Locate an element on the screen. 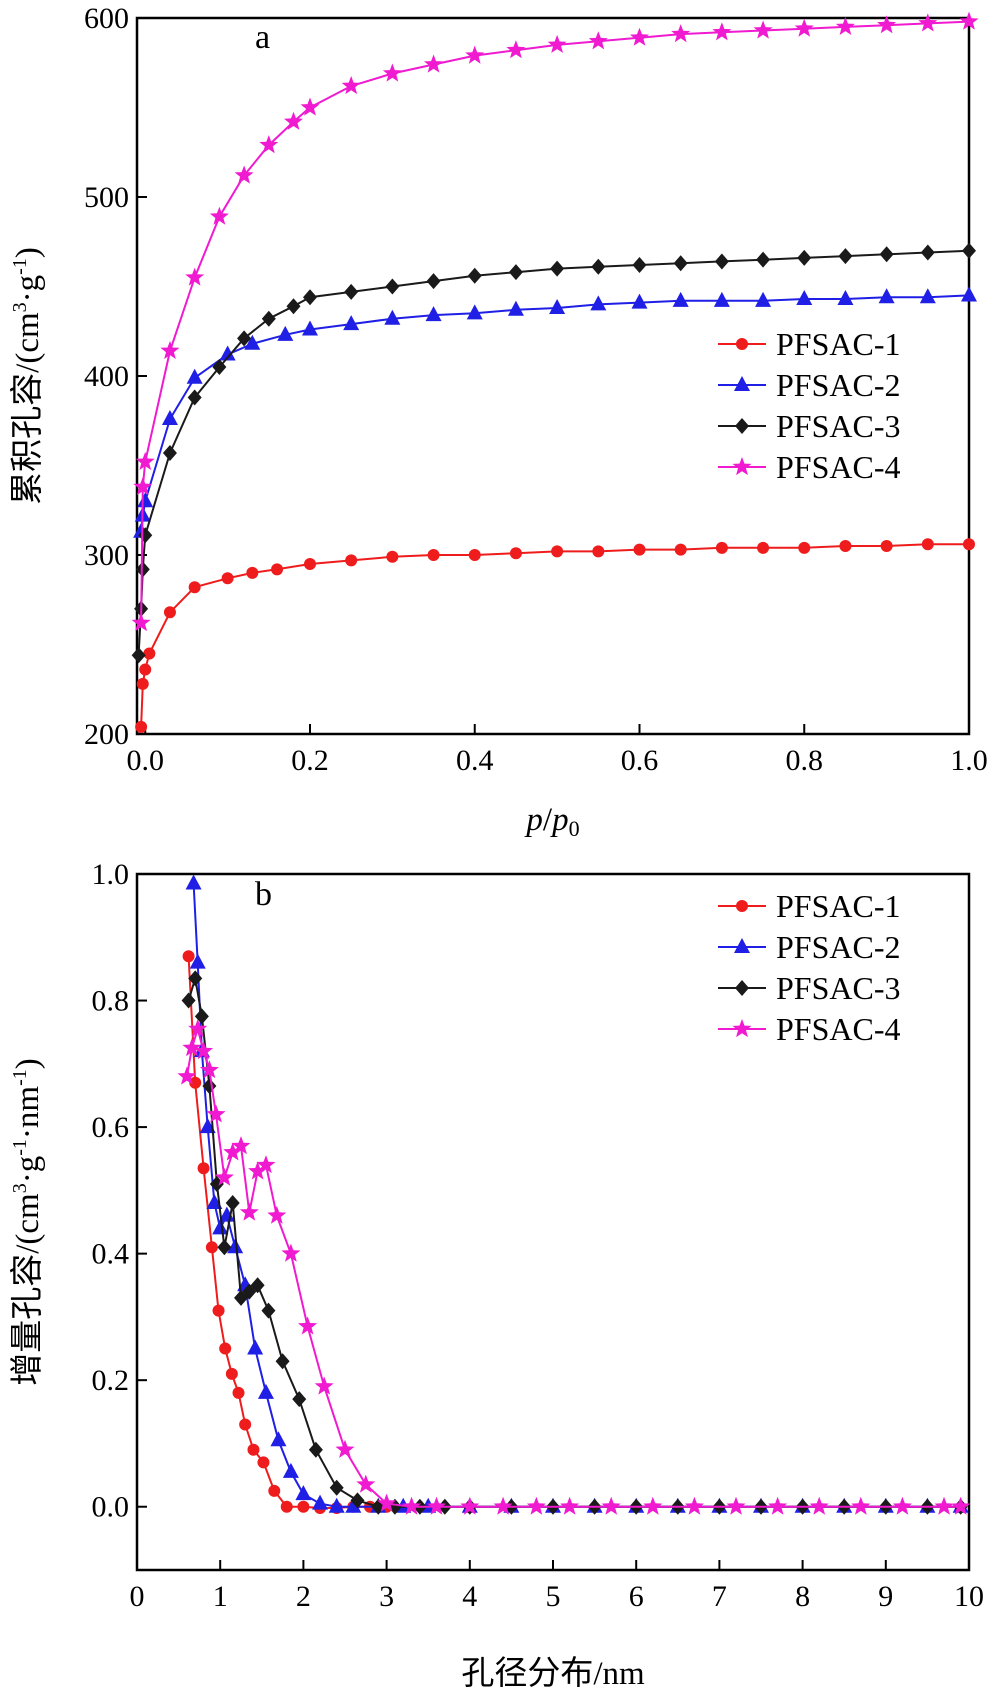 This screenshot has width=1000, height=1700. panel-a-y-axis-title: 累积孔容/(cm3·g-1) is located at coordinates (27, 376).